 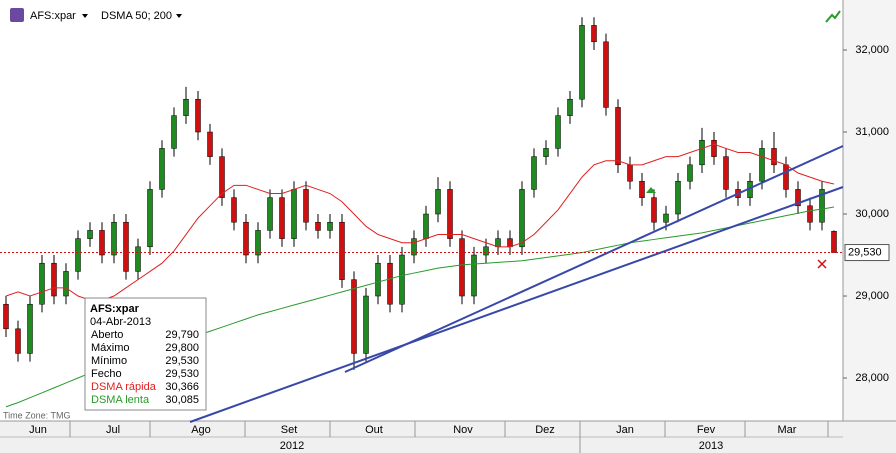 What do you see at coordinates (787, 430) in the screenshot?
I see `month-label: Mar` at bounding box center [787, 430].